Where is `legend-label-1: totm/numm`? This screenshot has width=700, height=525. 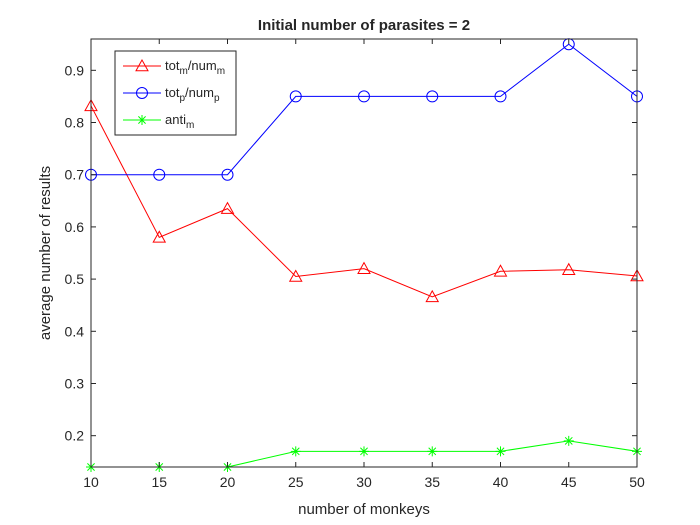
legend-label-1: totm/numm is located at coordinates (195, 67).